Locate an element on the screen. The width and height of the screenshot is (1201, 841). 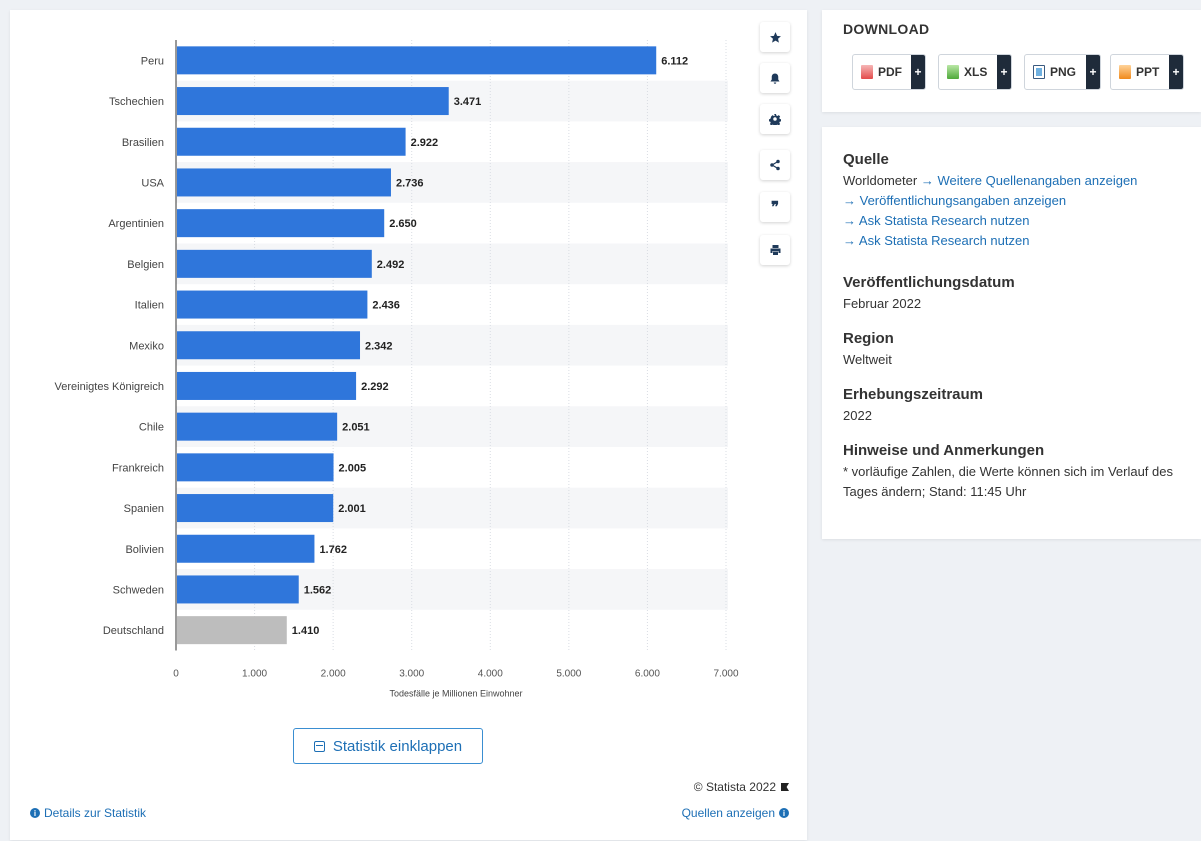
quote-icon: ❞ is located at coordinates (775, 206).